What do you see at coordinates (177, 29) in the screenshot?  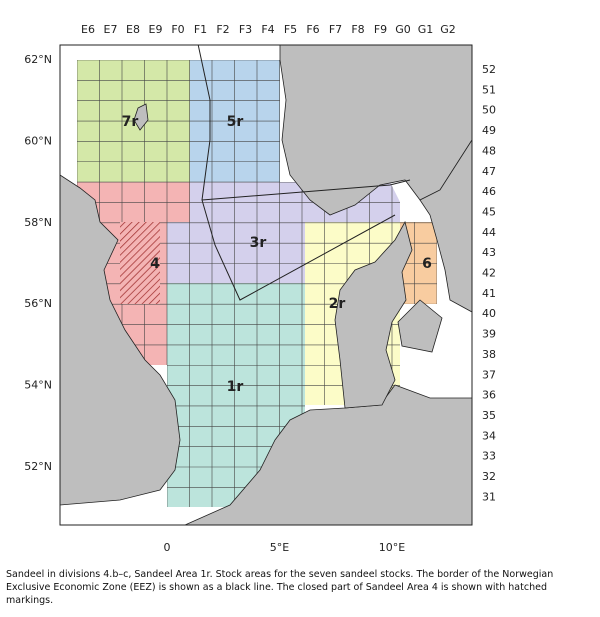 I see `rectangle-column-label: F0` at bounding box center [177, 29].